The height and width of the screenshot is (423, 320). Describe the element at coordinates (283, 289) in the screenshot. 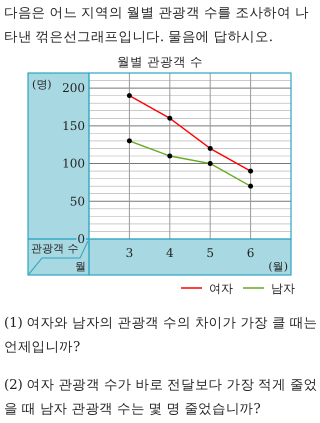

I see `legend-label: 남자` at that location.